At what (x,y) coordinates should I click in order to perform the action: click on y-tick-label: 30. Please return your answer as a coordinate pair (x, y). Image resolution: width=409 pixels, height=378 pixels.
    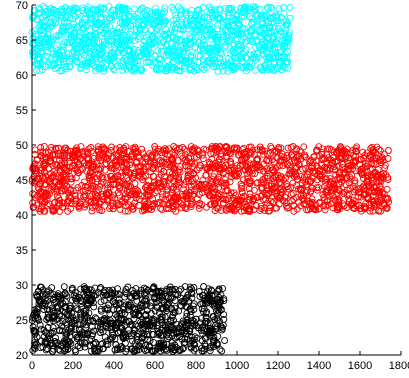
    Looking at the image, I should click on (22, 286).